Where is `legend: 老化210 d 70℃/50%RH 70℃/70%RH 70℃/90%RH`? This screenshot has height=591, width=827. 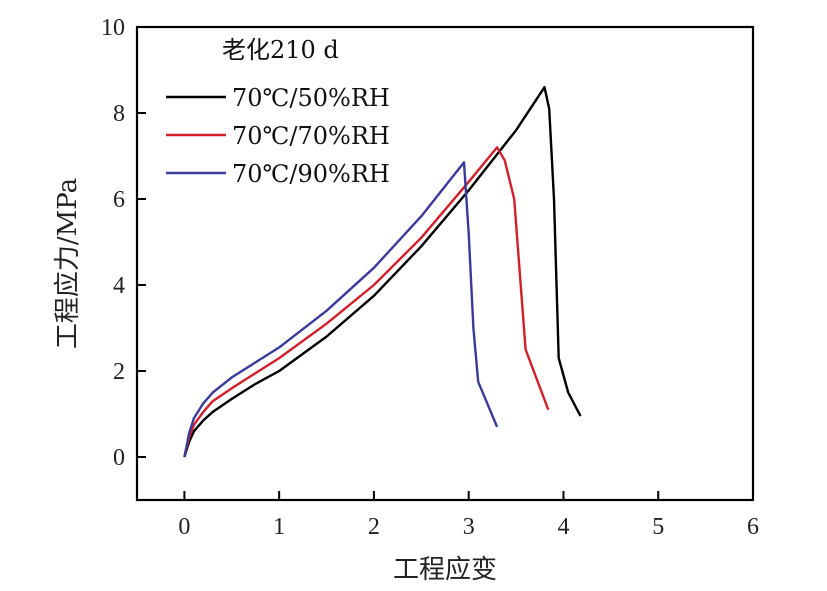
legend: 老化210 d 70℃/50%RH 70℃/70%RH 70℃/90%RH is located at coordinates (278, 112).